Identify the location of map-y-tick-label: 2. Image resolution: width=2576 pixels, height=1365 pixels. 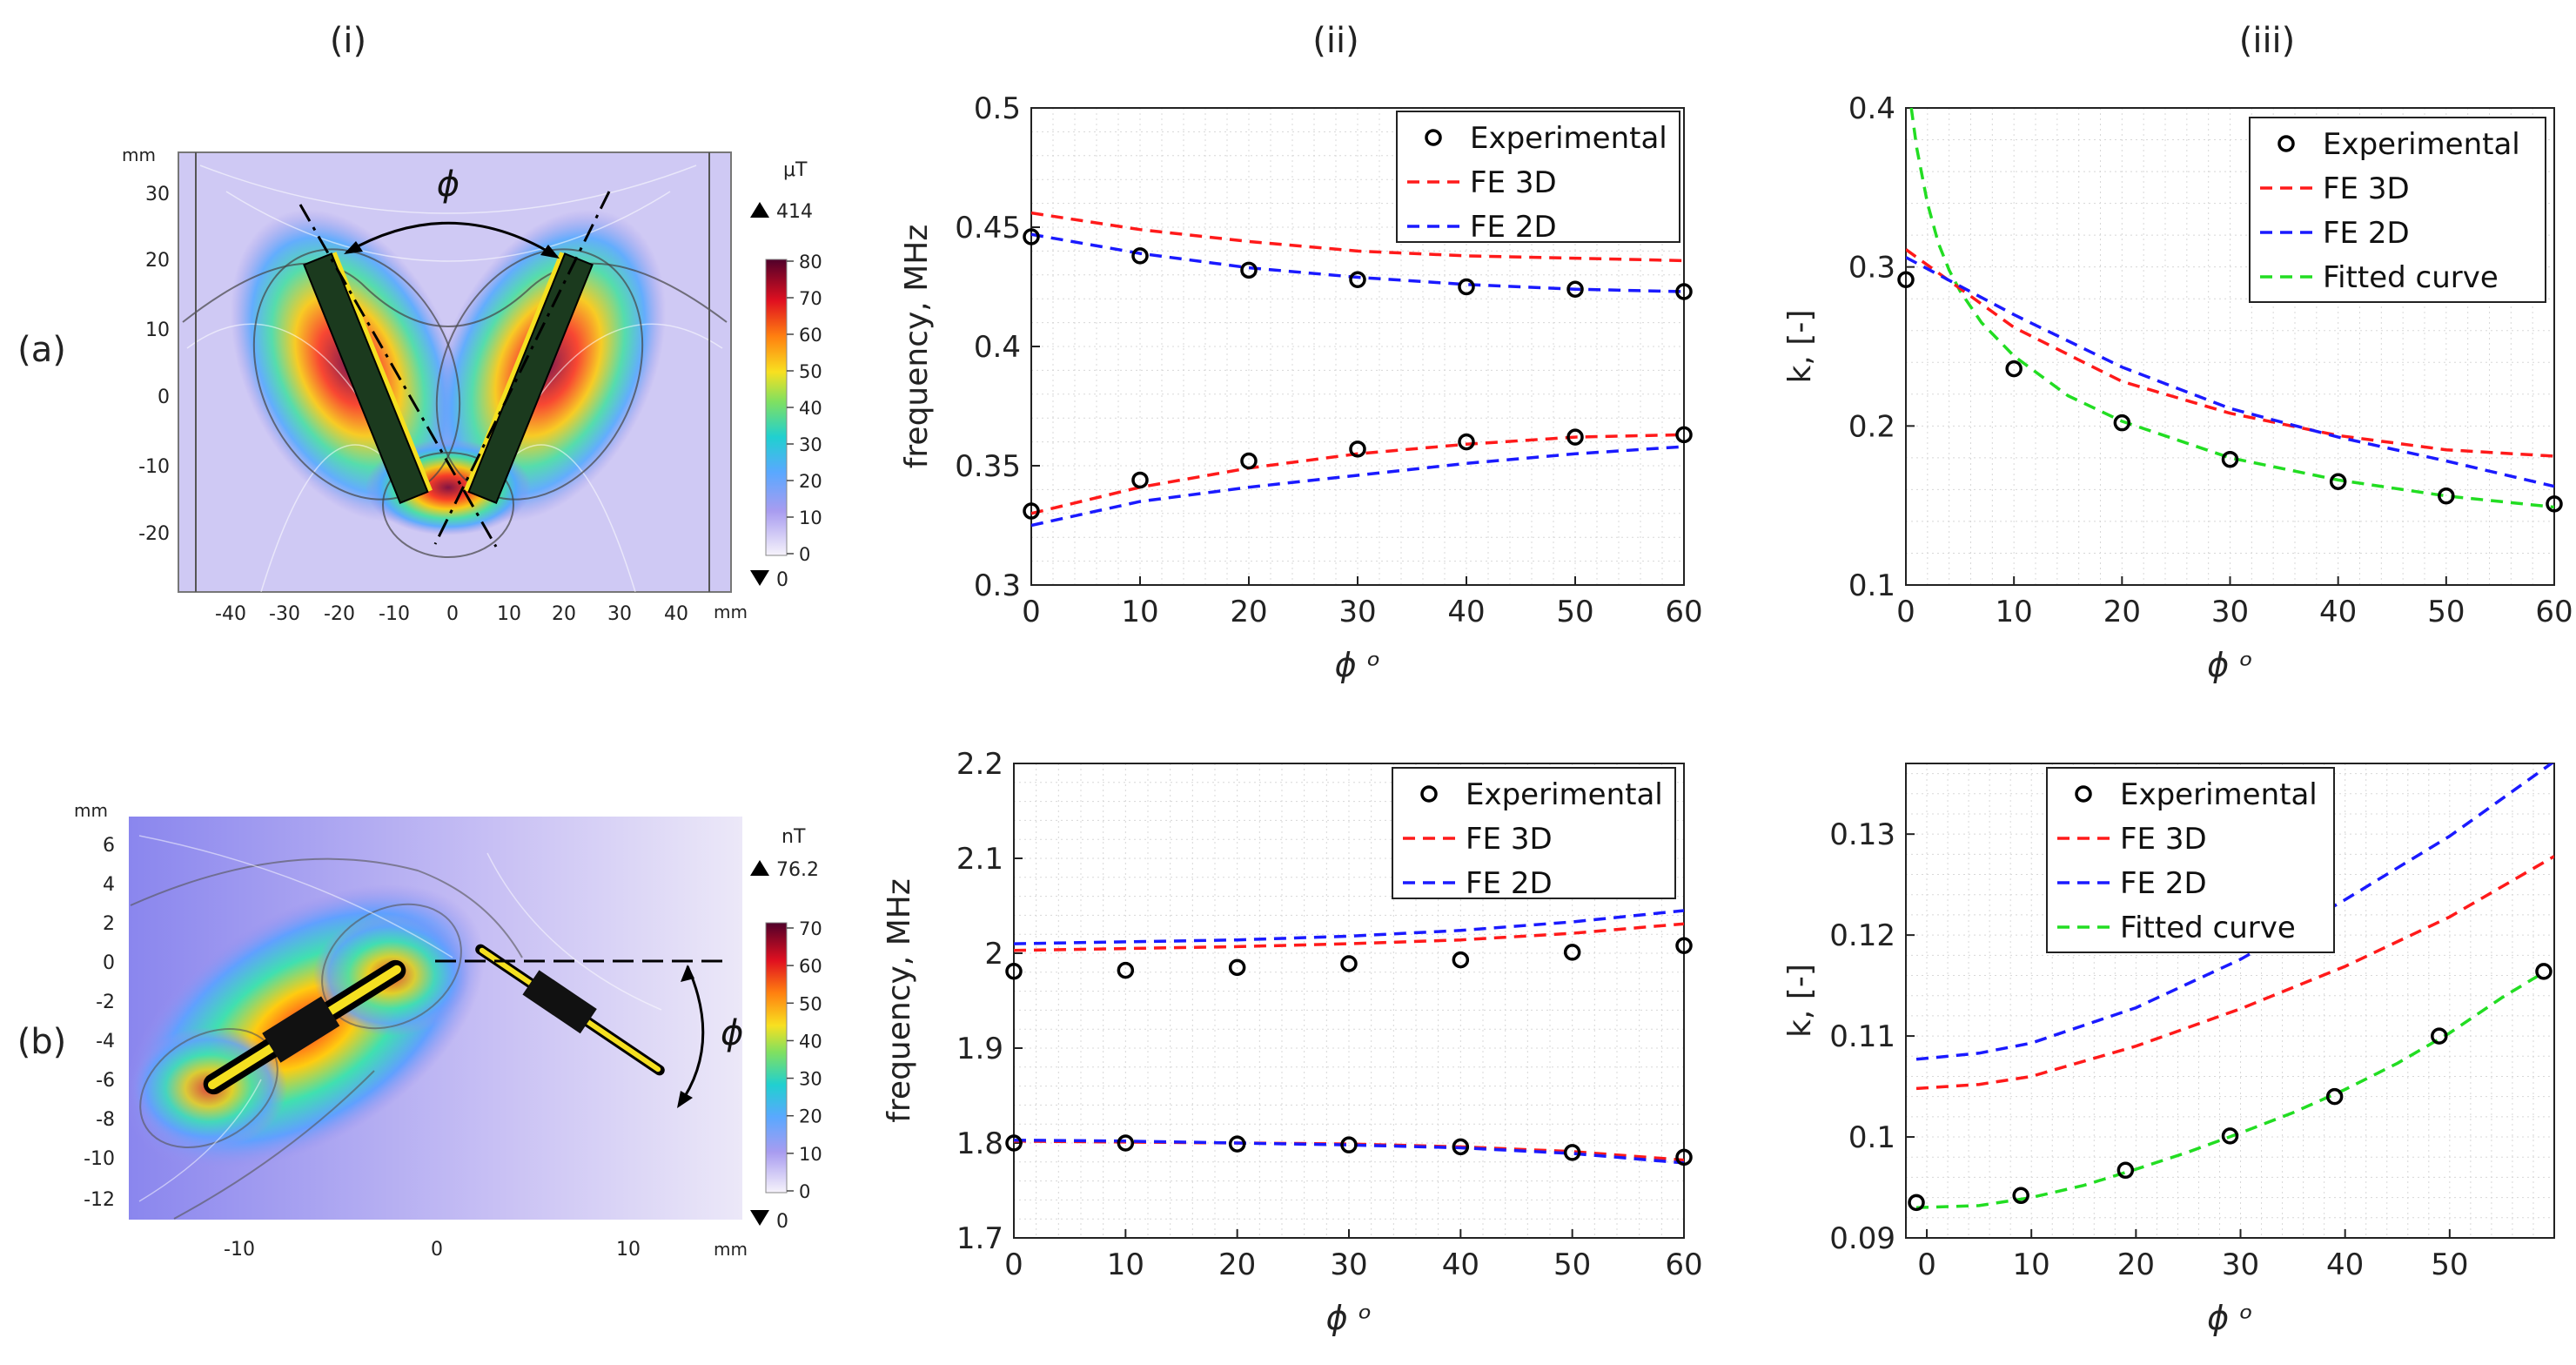
(109, 924).